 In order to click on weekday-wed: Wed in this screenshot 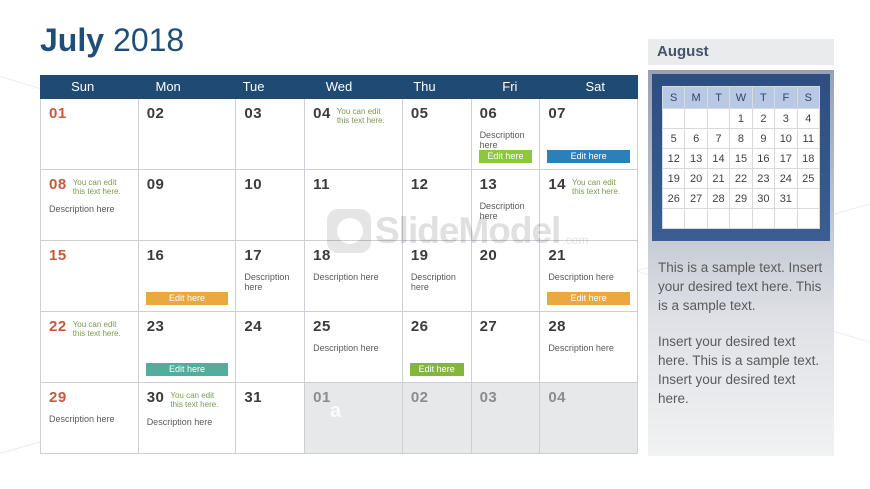, I will do `click(339, 86)`.